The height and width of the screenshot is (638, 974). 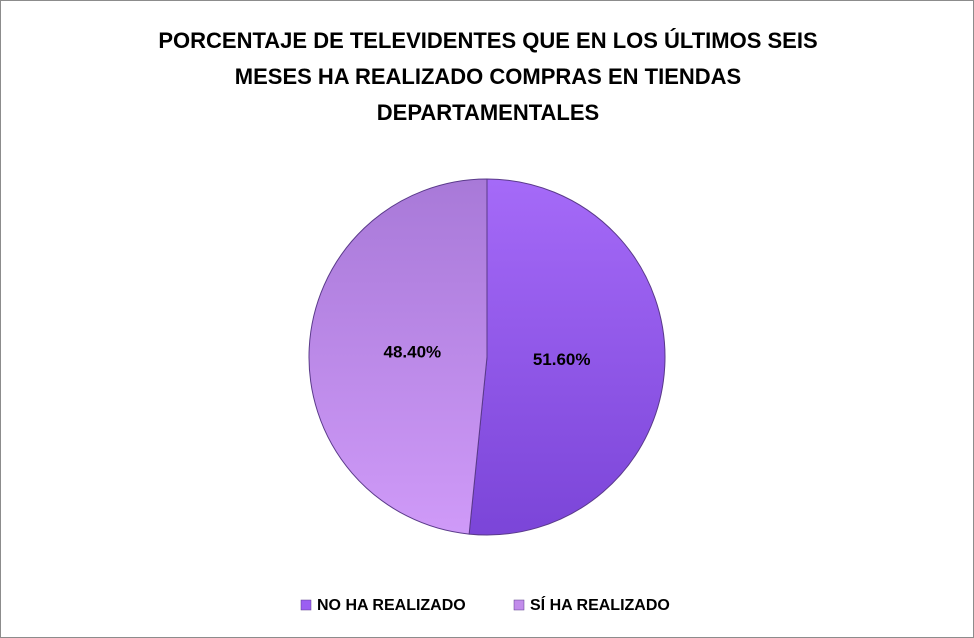 I want to click on legend-label: SÍ HA REALIZADO, so click(x=600, y=604).